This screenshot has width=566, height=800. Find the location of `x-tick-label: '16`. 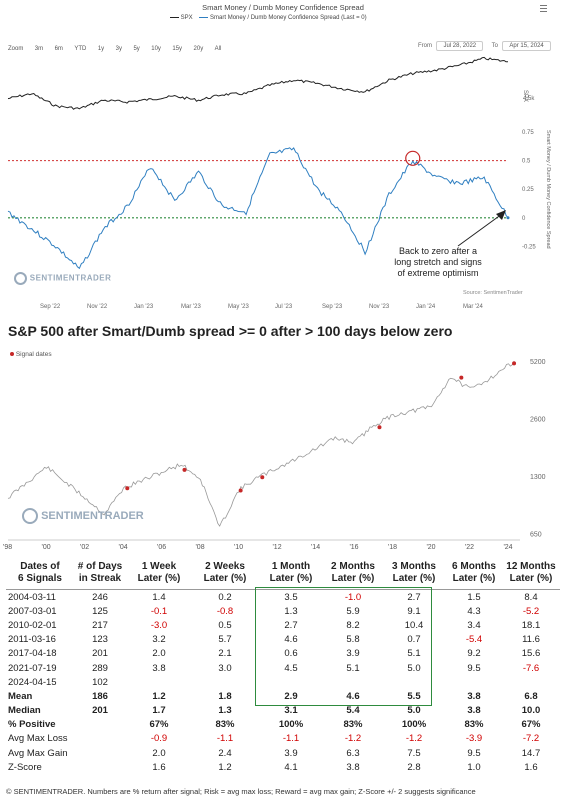

x-tick-label: '16 is located at coordinates (353, 547).